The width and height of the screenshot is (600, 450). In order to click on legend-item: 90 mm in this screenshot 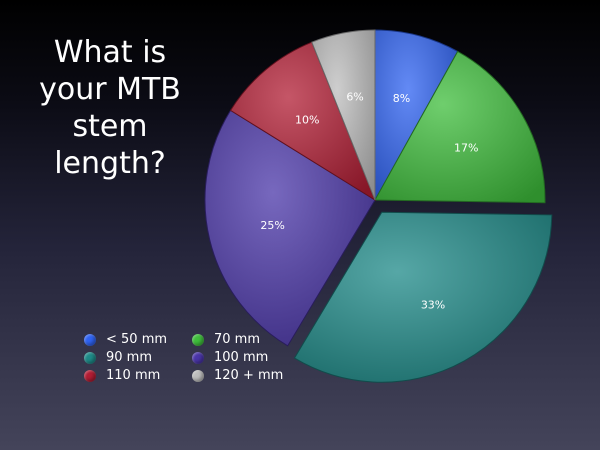, I will do `click(138, 357)`.